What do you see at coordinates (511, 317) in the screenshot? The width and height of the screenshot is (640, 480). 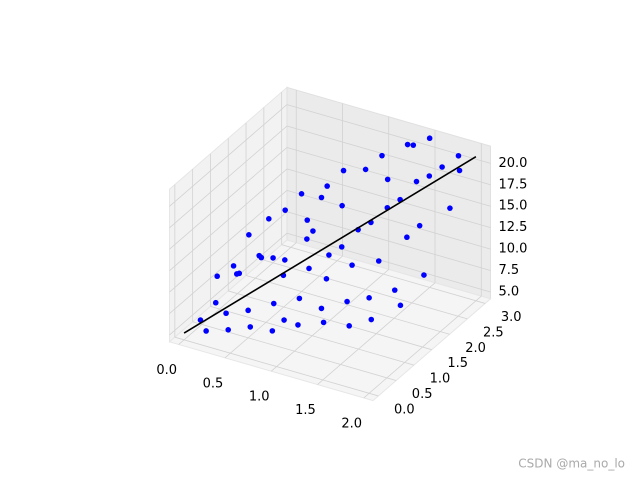 I see `y-tick-label: 3.0` at bounding box center [511, 317].